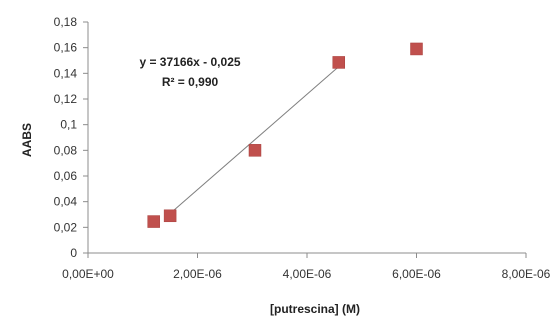 This screenshot has width=556, height=320. I want to click on y-tick-label: 0,18, so click(66, 22).